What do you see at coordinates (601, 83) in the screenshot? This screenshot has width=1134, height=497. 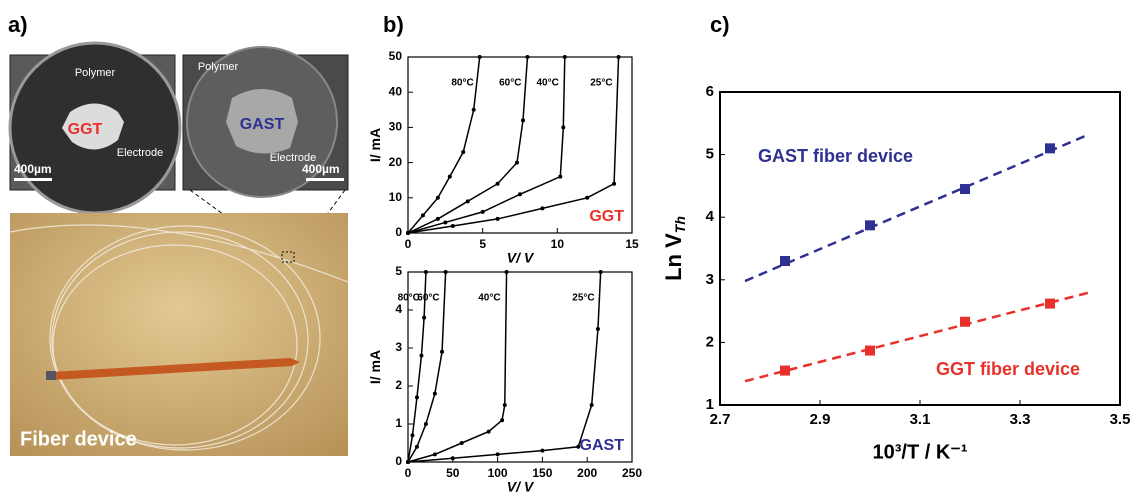 I see `curve-label: 25°C` at bounding box center [601, 83].